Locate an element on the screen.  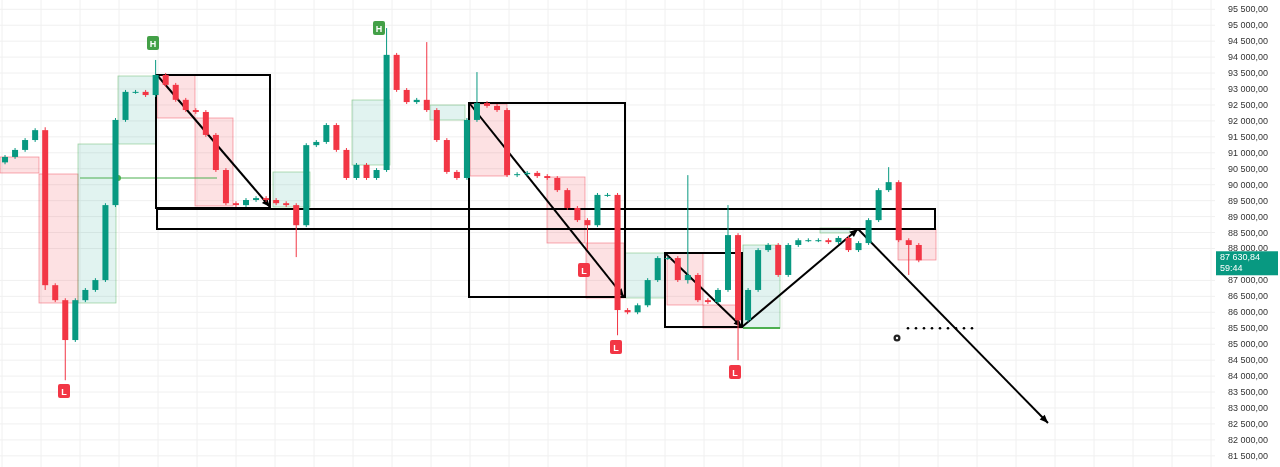
y-tick-label: 94 000,00 is located at coordinates (1247, 57).